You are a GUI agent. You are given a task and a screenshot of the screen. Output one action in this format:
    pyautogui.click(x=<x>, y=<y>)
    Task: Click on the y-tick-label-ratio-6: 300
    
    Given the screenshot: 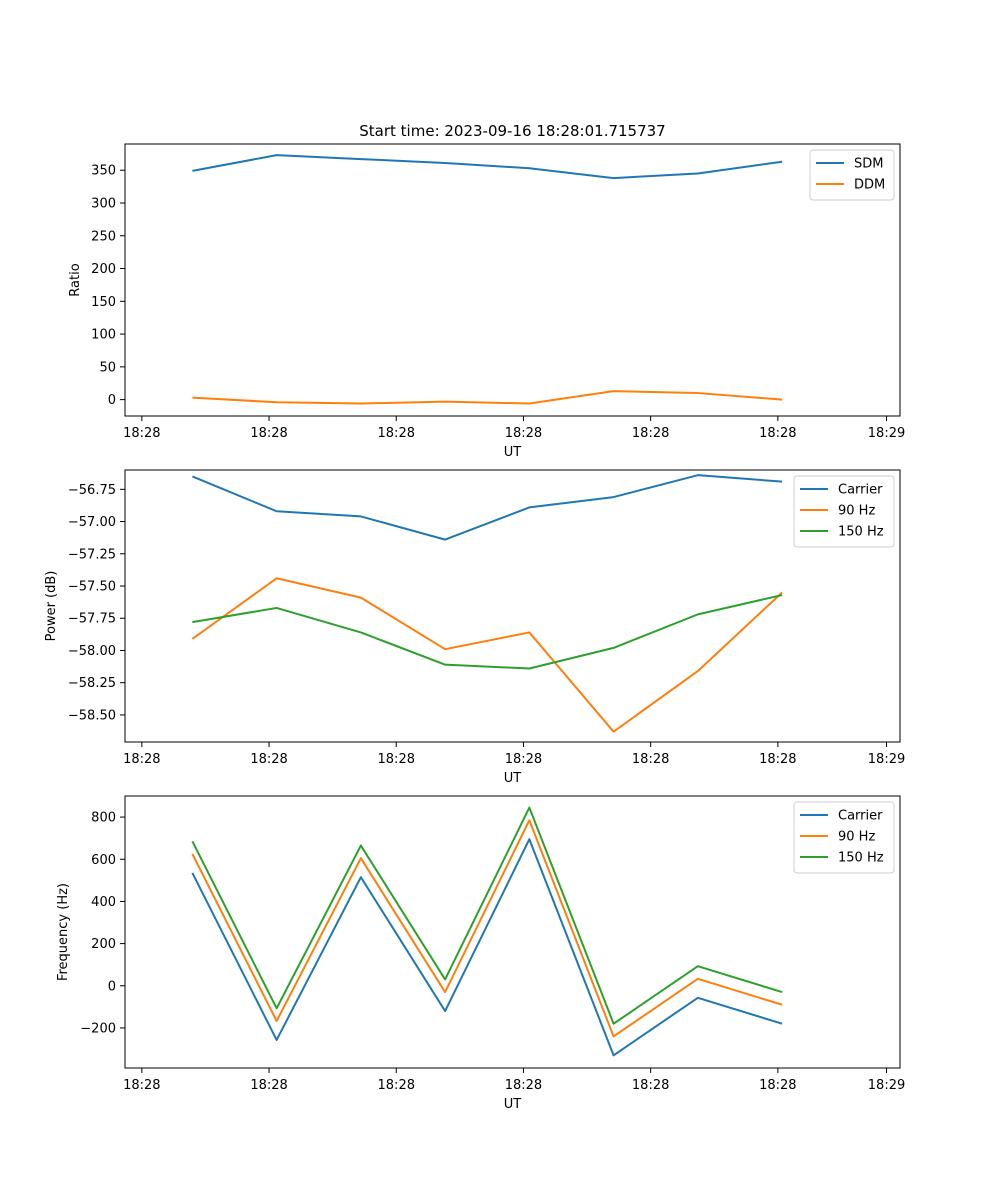 What is the action you would take?
    pyautogui.click(x=103, y=203)
    